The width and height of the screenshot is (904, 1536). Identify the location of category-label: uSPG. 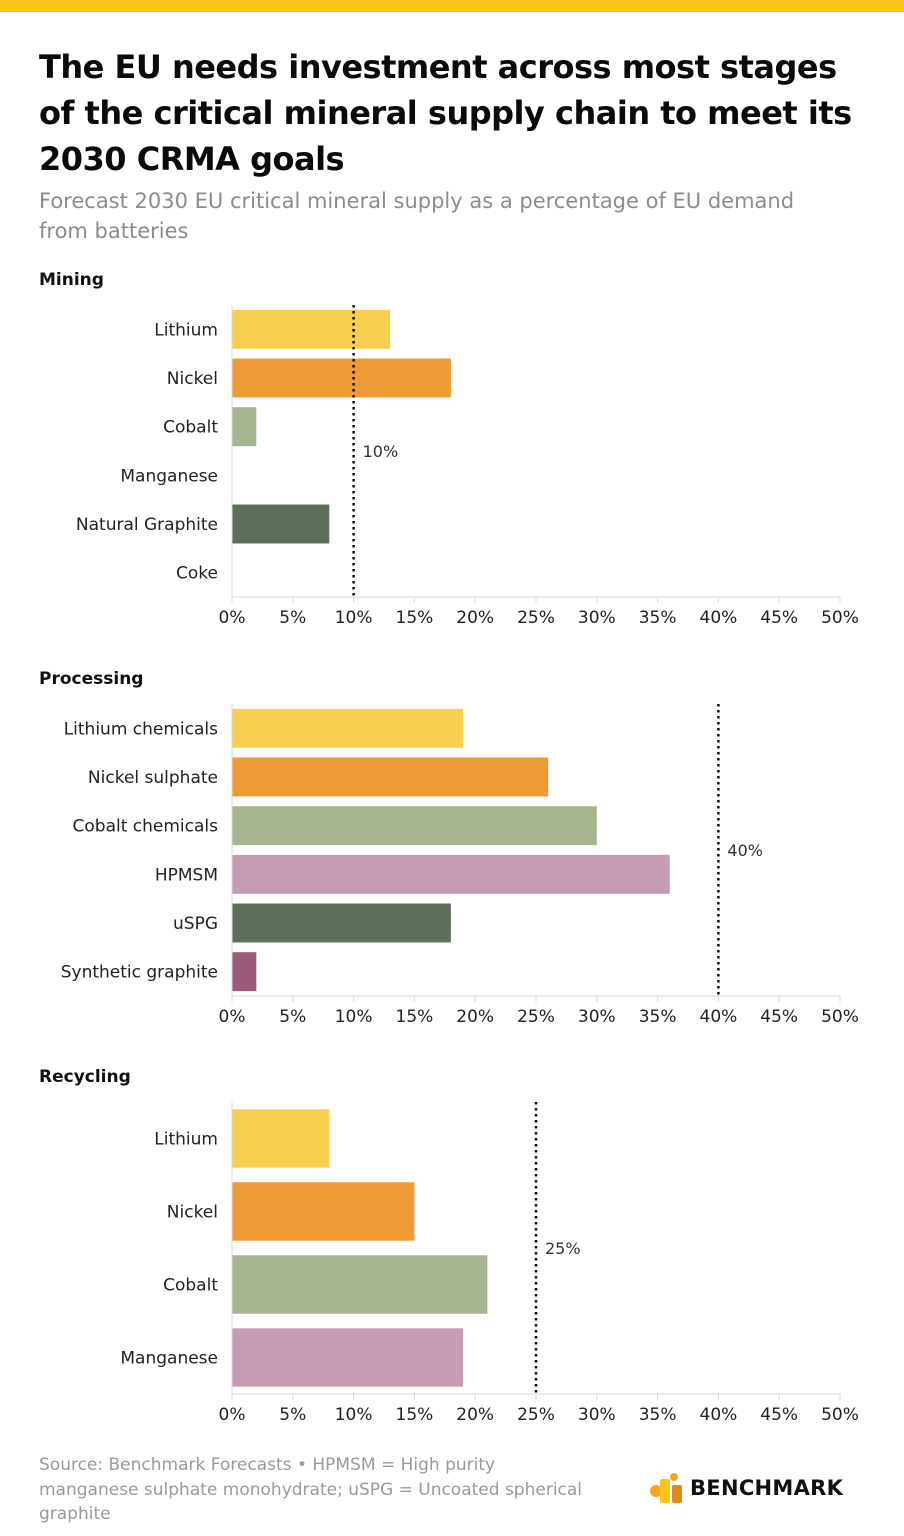
(195, 924).